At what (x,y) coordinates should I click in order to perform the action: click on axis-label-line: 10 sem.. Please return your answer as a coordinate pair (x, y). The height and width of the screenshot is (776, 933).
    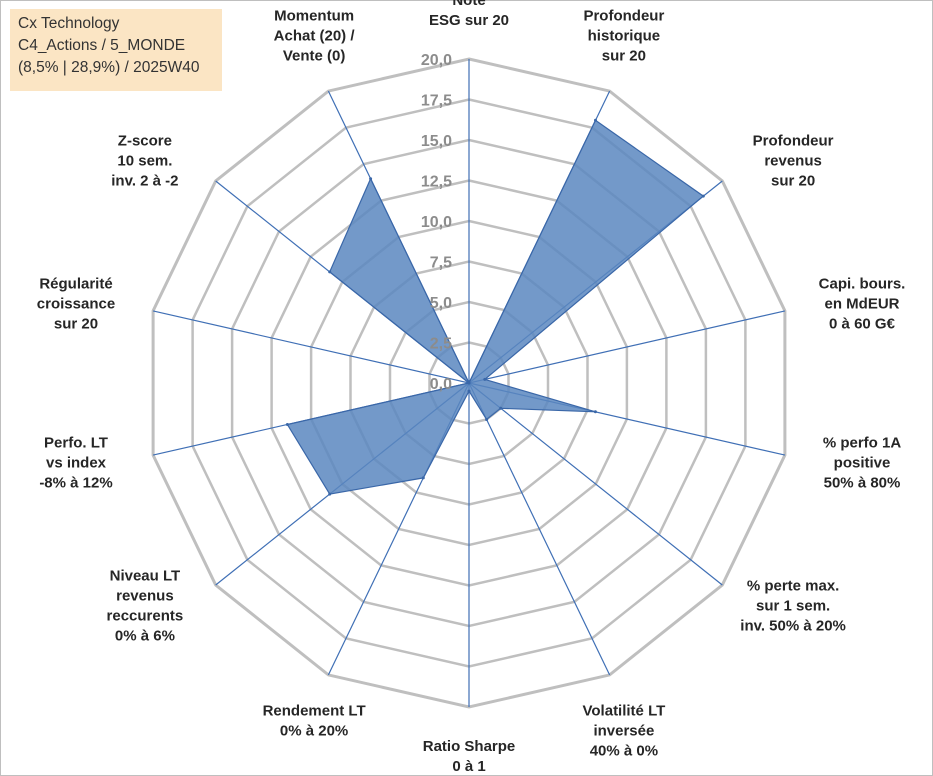
    Looking at the image, I should click on (144, 160).